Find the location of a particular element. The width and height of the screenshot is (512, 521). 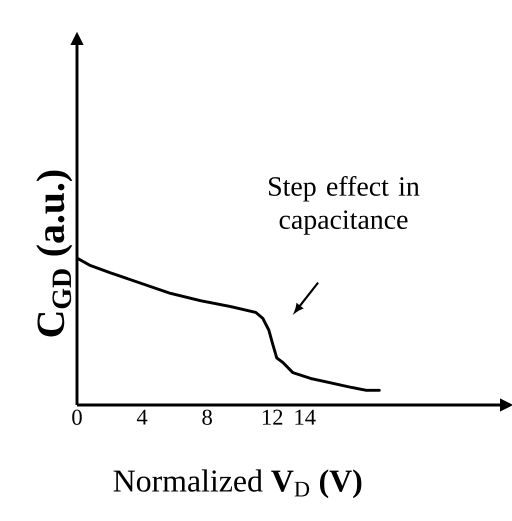

x-tick-label: 8 is located at coordinates (207, 417).